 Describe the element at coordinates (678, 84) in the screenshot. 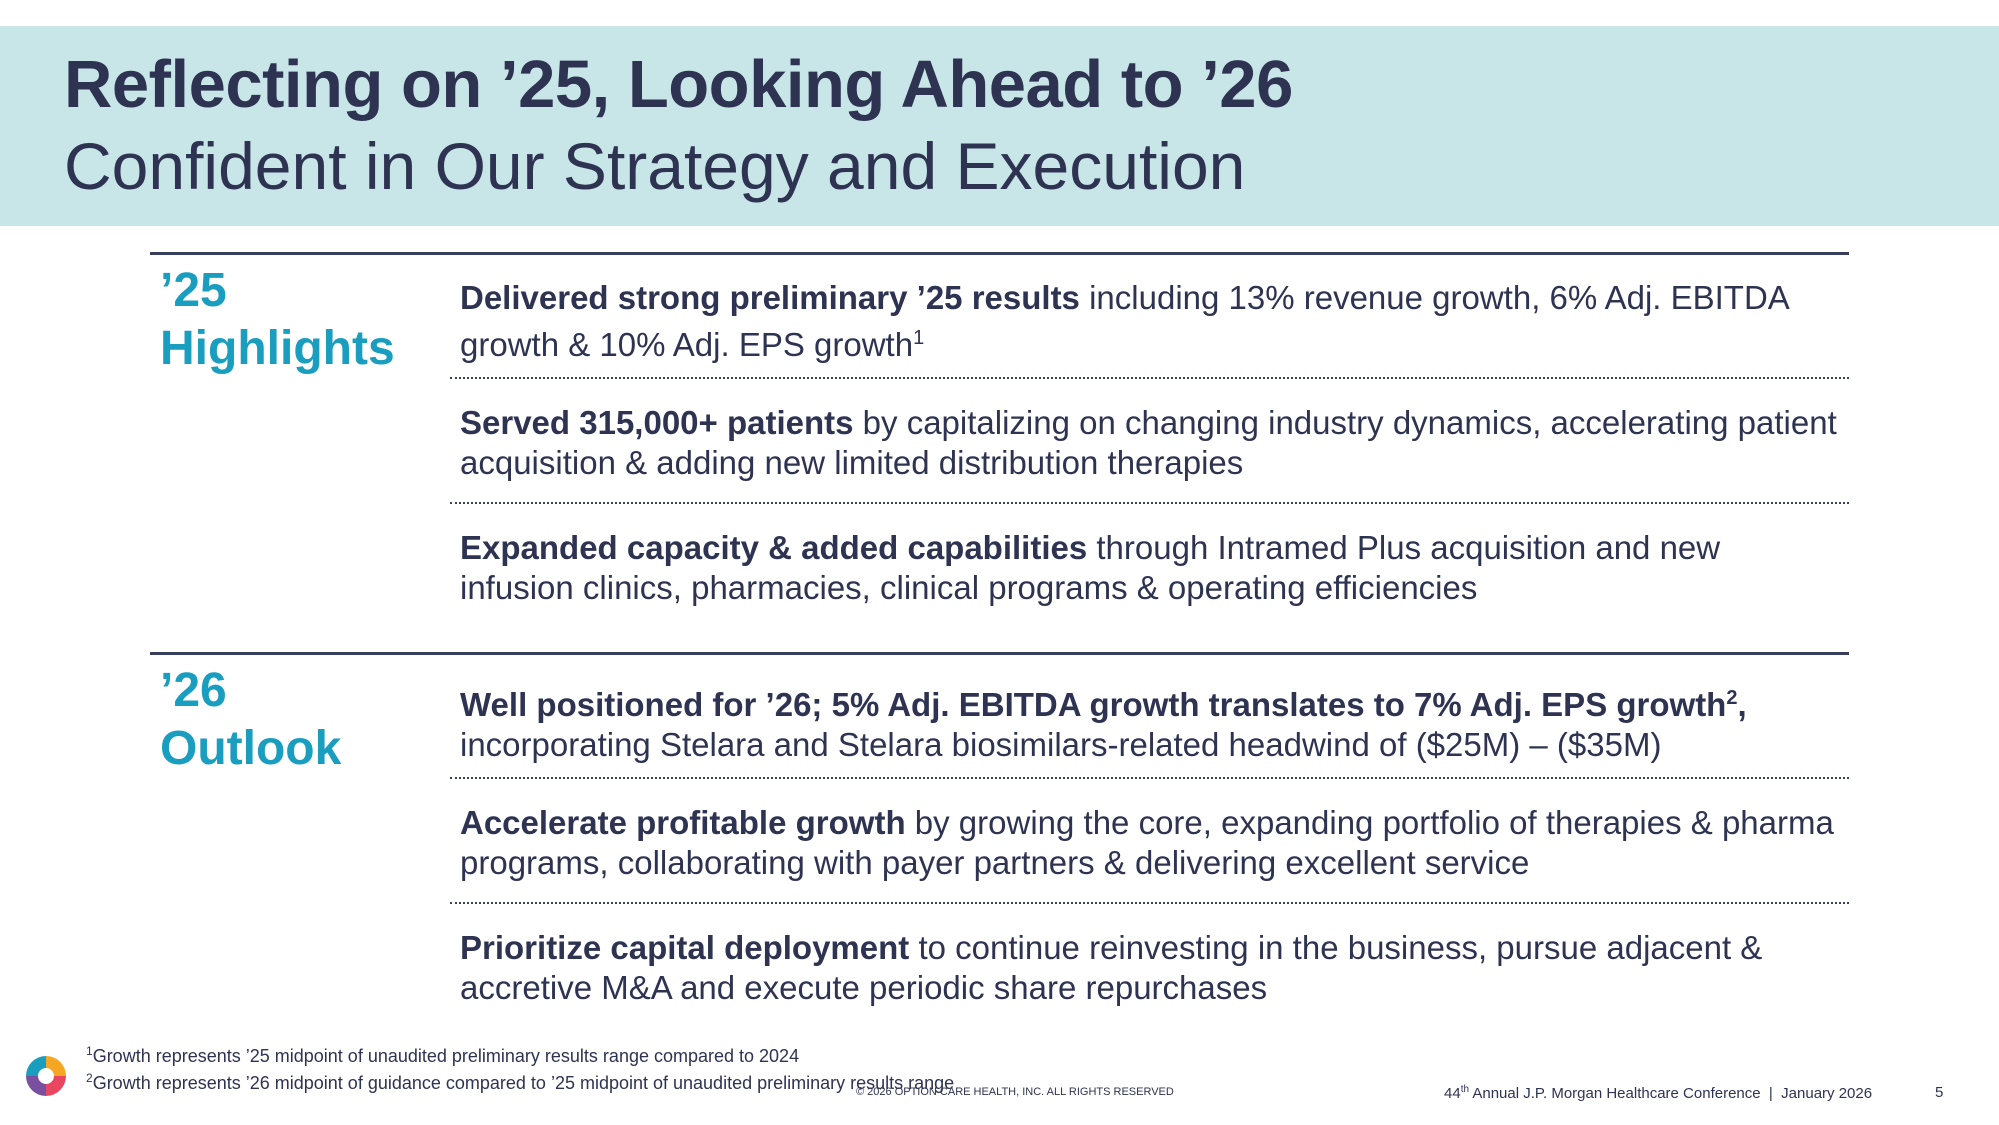

I see `page-title: Reflecting on ’25, Looking Ahead to ’26` at that location.